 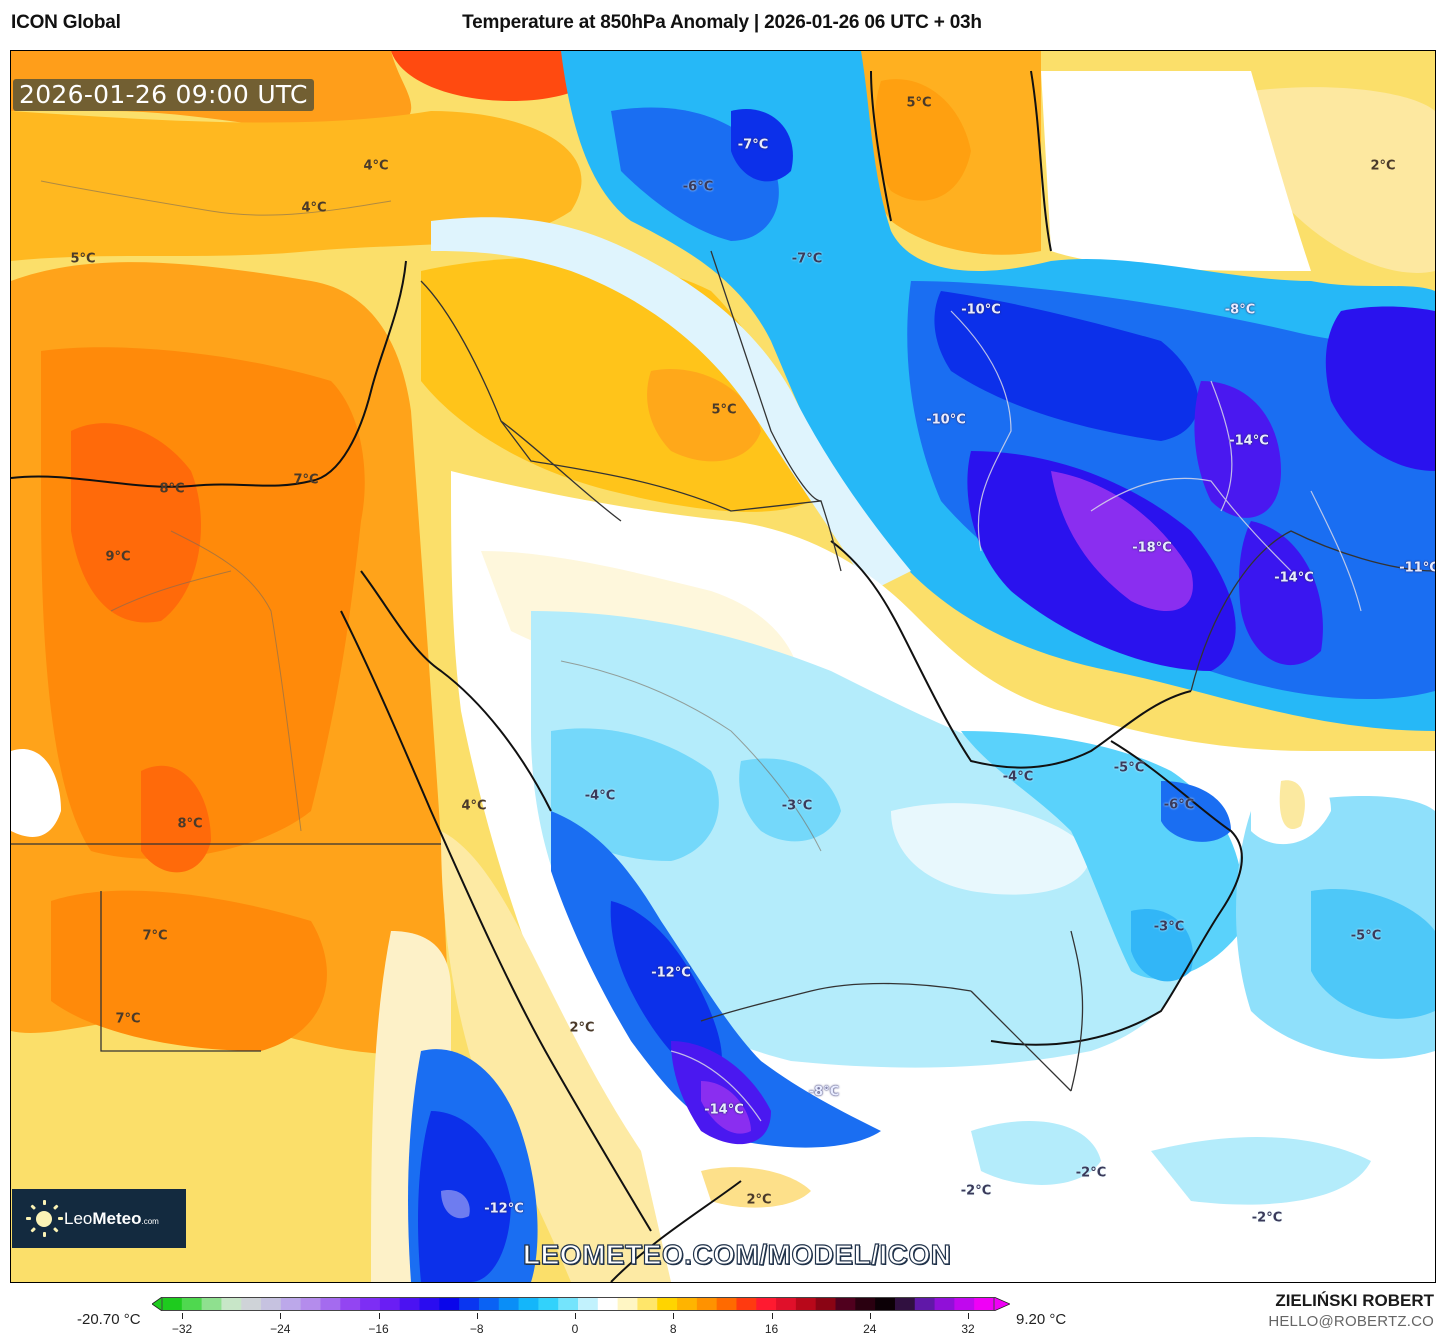 What do you see at coordinates (476, 1329) in the screenshot?
I see `colorbar-tick-label: −8` at bounding box center [476, 1329].